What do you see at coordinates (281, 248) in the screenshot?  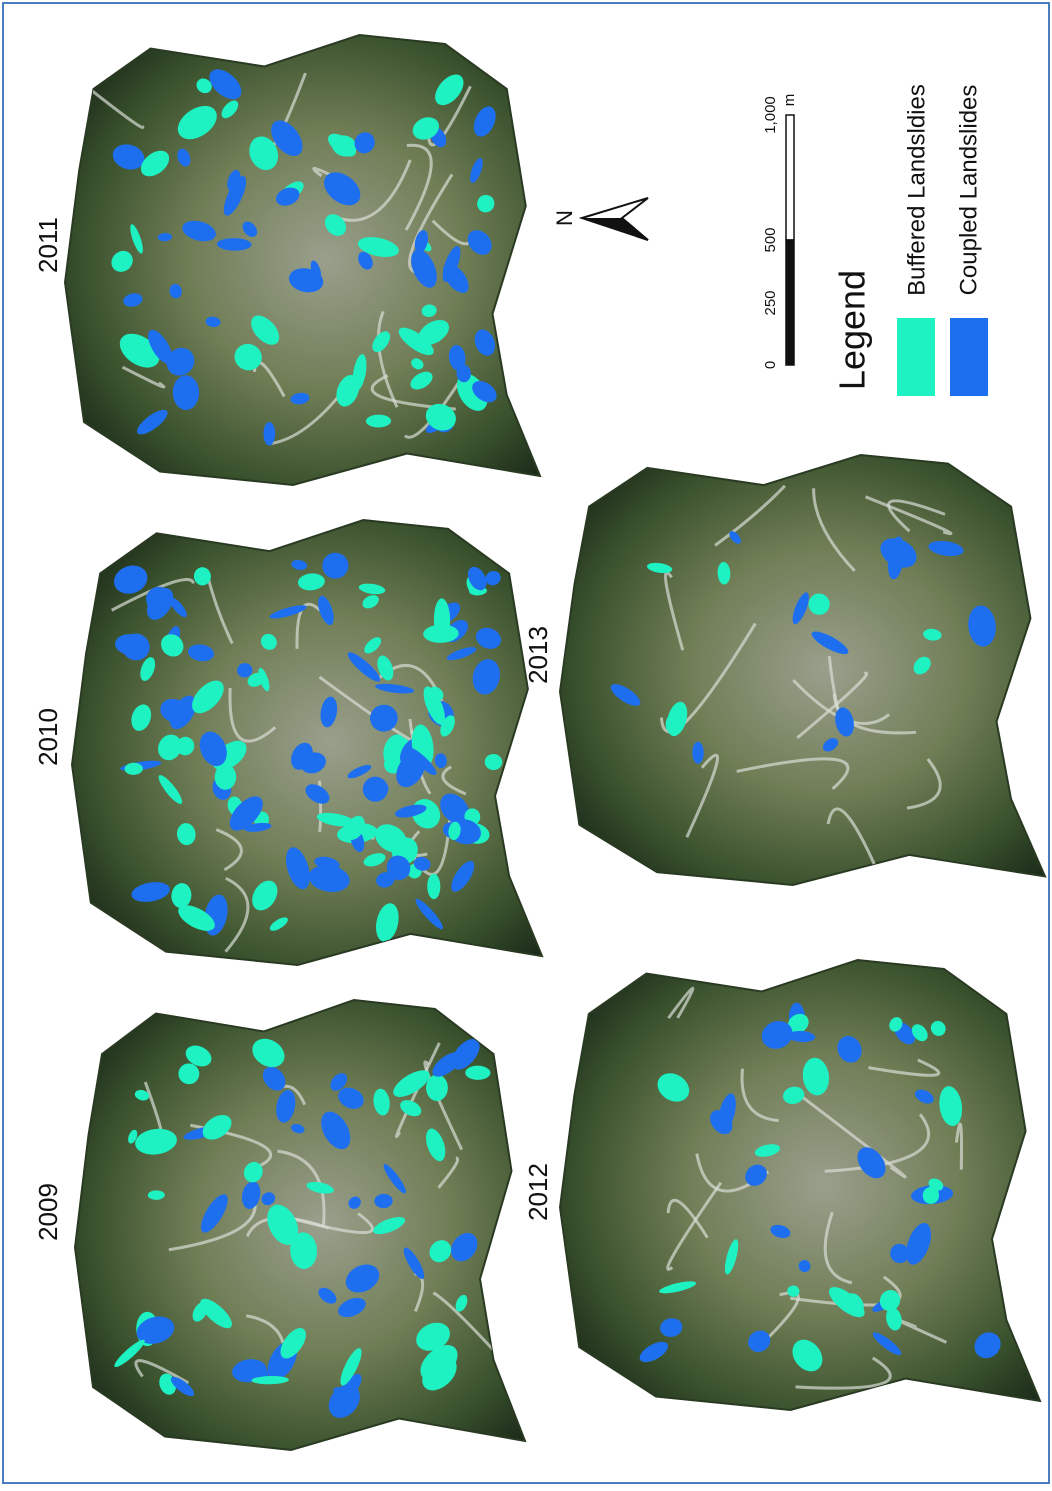 I see `landslide-overlay` at bounding box center [281, 248].